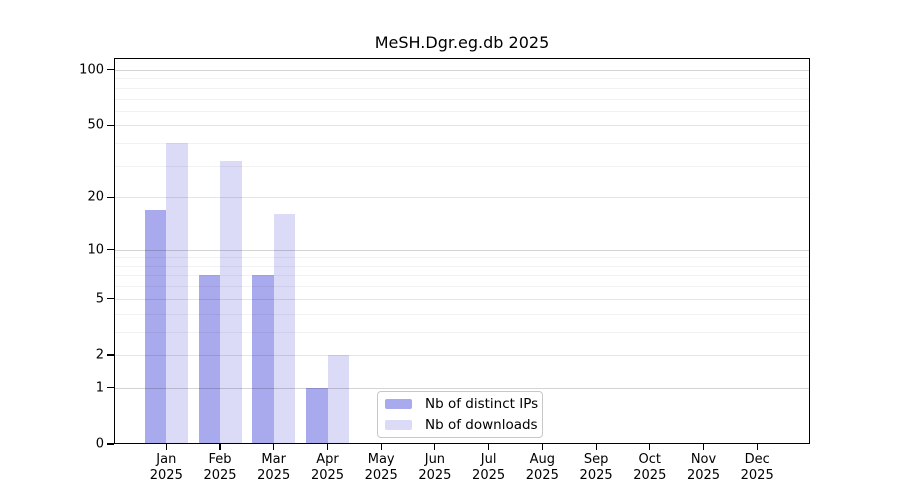  I want to click on x-tick-label-apr: Apr 2025, so click(328, 468).